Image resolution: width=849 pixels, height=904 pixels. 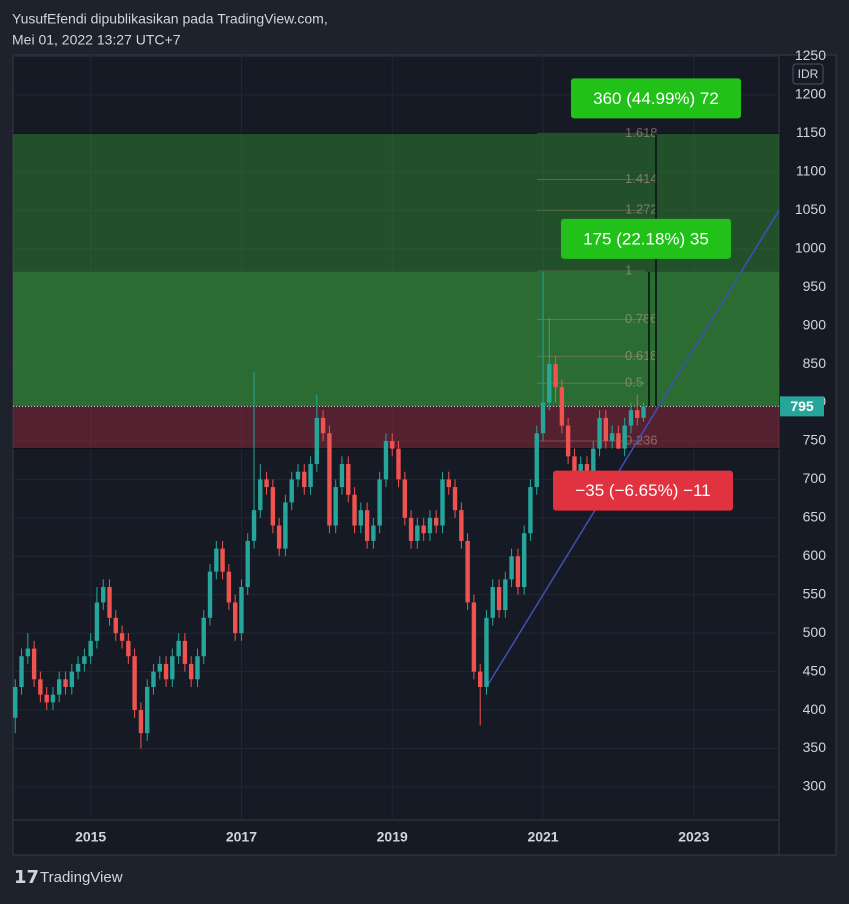 I want to click on fib-label: 0.5, so click(x=634, y=382).